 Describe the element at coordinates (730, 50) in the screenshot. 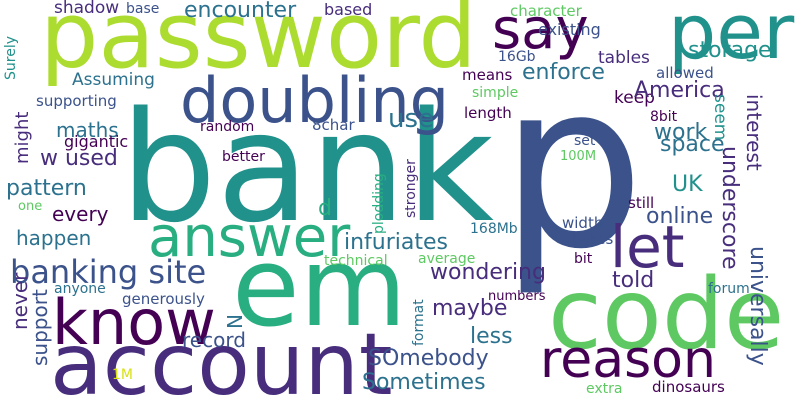

I see `word-storage: storage` at that location.